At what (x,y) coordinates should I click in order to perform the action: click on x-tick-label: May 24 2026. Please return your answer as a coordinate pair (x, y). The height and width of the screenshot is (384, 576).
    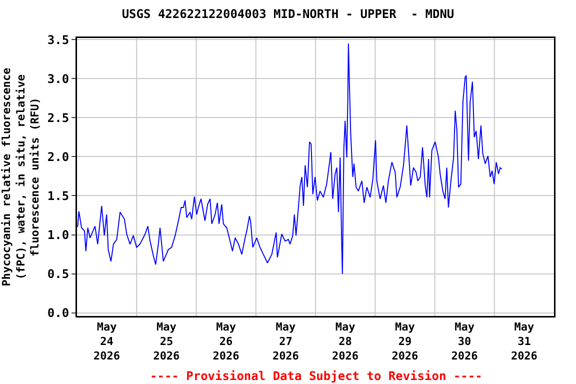
    Looking at the image, I should click on (107, 341).